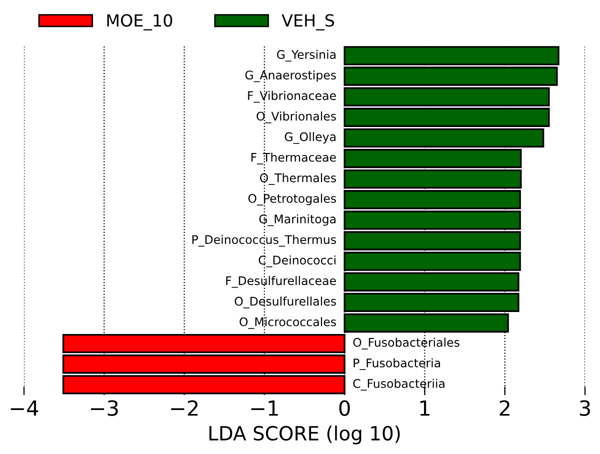 The image size is (600, 454). I want to click on x-tick-label: 3, so click(585, 408).